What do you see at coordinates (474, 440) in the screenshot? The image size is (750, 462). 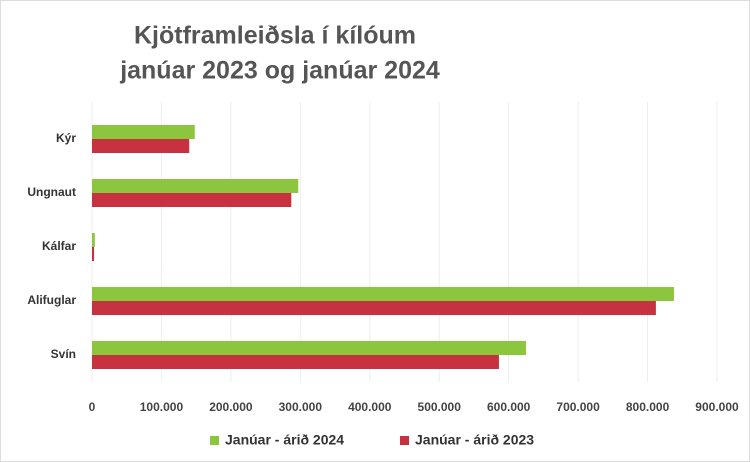 I see `legend-label: Janúar - árið 2023` at bounding box center [474, 440].